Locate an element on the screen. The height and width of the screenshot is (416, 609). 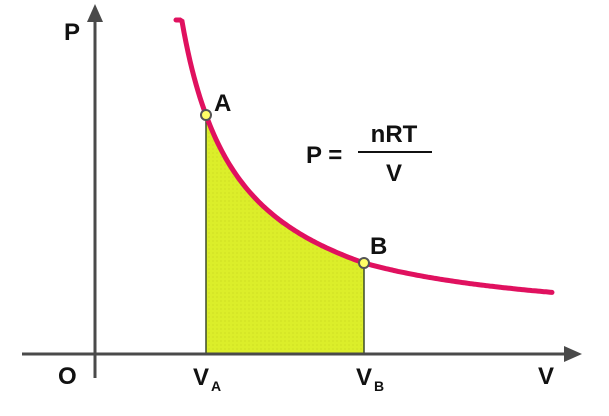
tick-va-main: V is located at coordinates (201, 377).